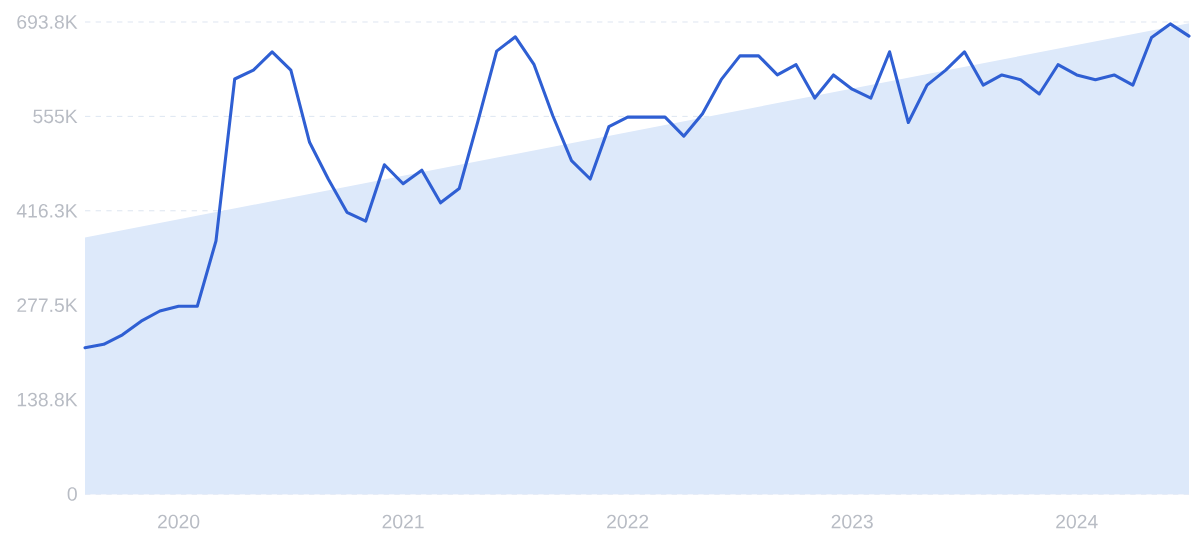 The height and width of the screenshot is (560, 1200). I want to click on y-tick-label: 693.8K, so click(47, 22).